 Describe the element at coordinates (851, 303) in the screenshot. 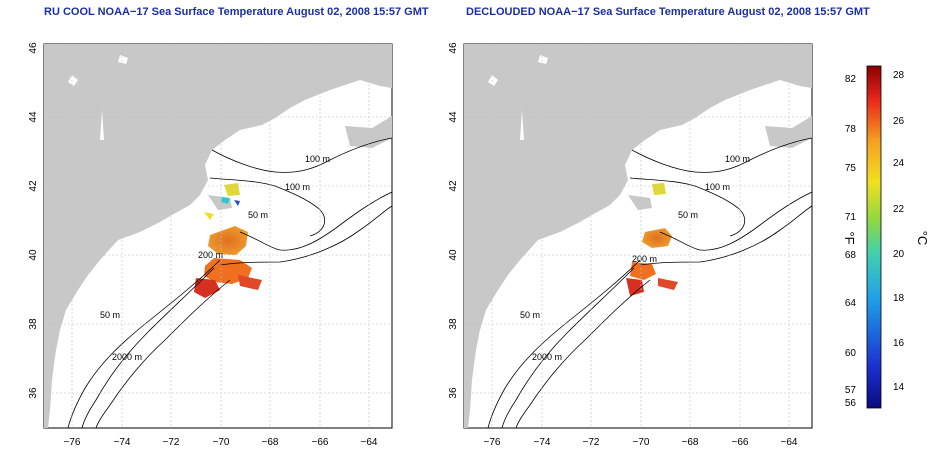

I see `f-tick-label: 64` at that location.